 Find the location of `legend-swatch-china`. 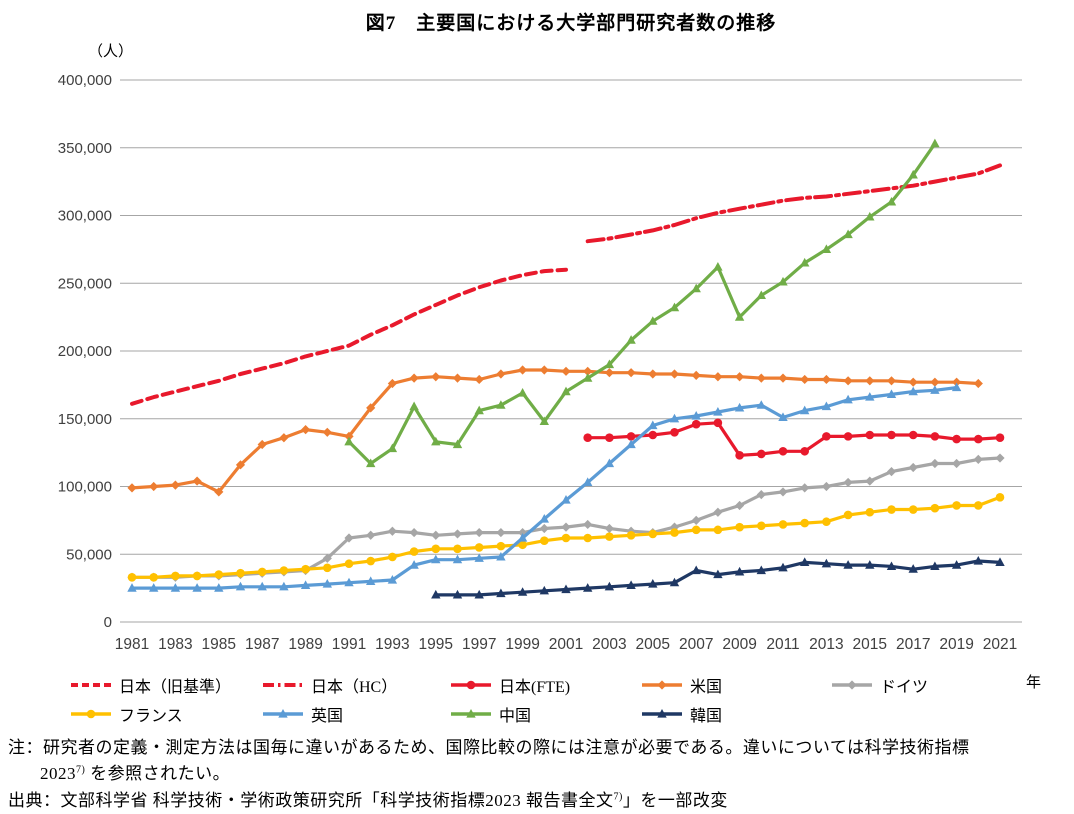

legend-swatch-china is located at coordinates (471, 713).